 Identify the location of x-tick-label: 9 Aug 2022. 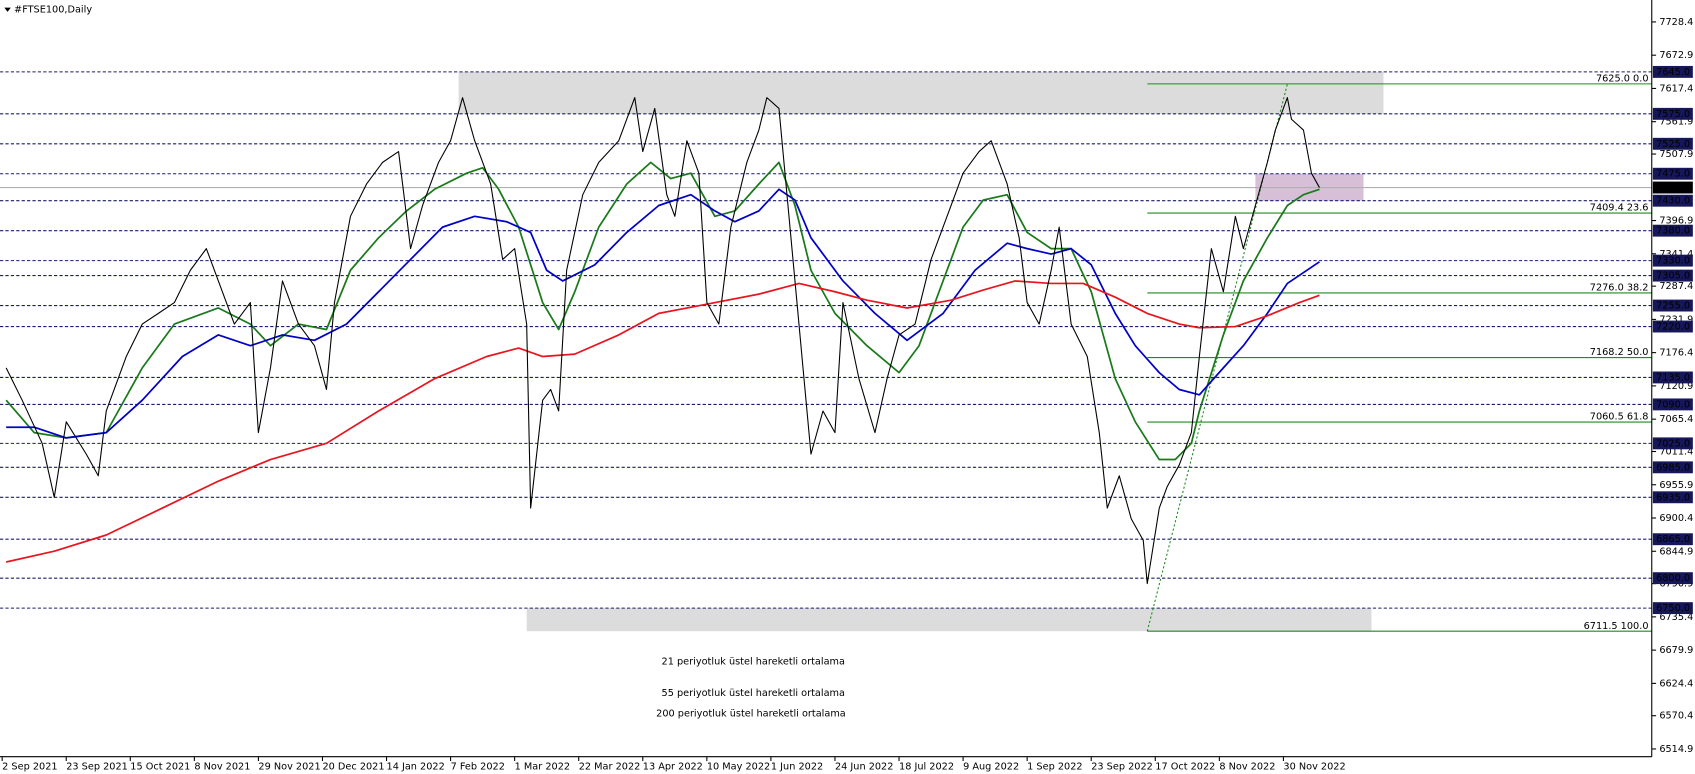
(991, 766).